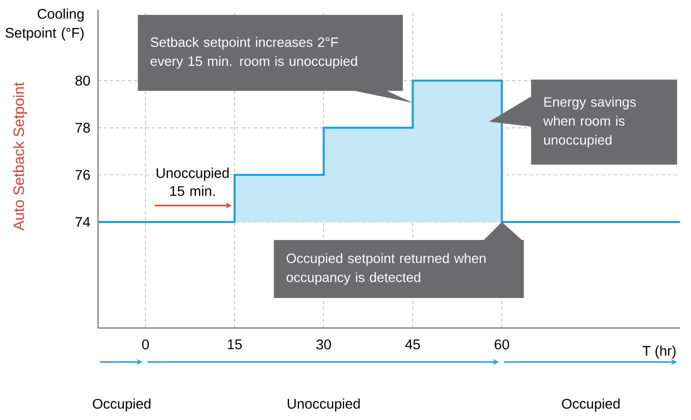 The height and width of the screenshot is (420, 691). Describe the element at coordinates (323, 345) in the screenshot. I see `x-tick-label: 30` at that location.